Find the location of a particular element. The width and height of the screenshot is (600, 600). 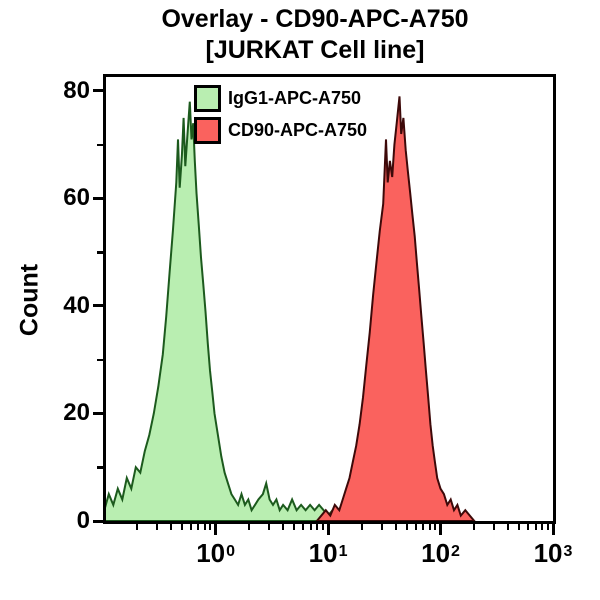

y-tick-label: 60 is located at coordinates (76, 198).